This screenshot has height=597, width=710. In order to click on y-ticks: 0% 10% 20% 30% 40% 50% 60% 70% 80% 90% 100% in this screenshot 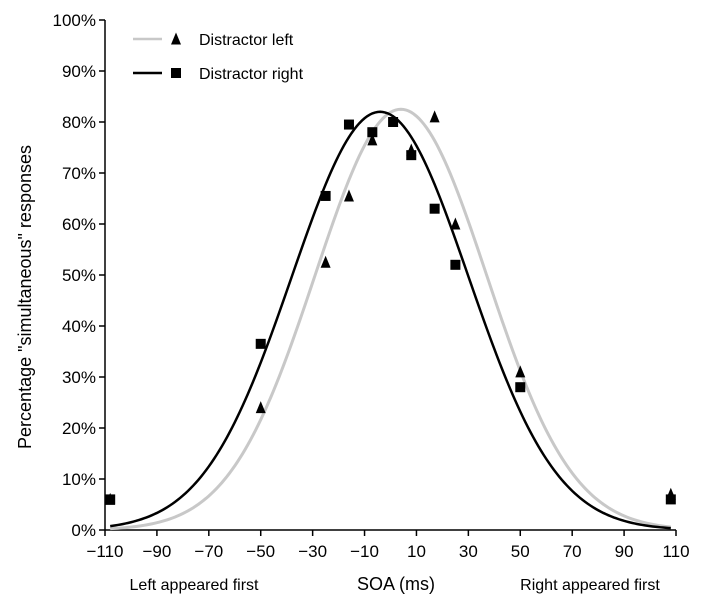, I will do `click(79, 275)`.